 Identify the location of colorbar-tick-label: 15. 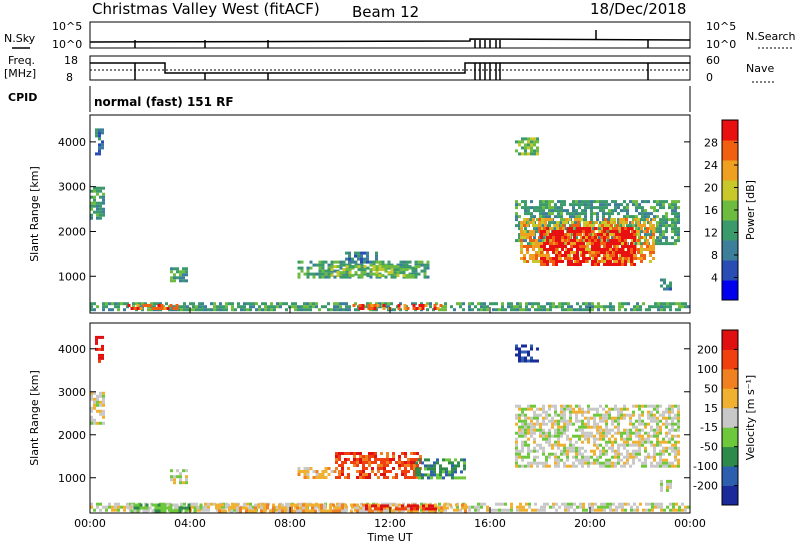
(711, 408).